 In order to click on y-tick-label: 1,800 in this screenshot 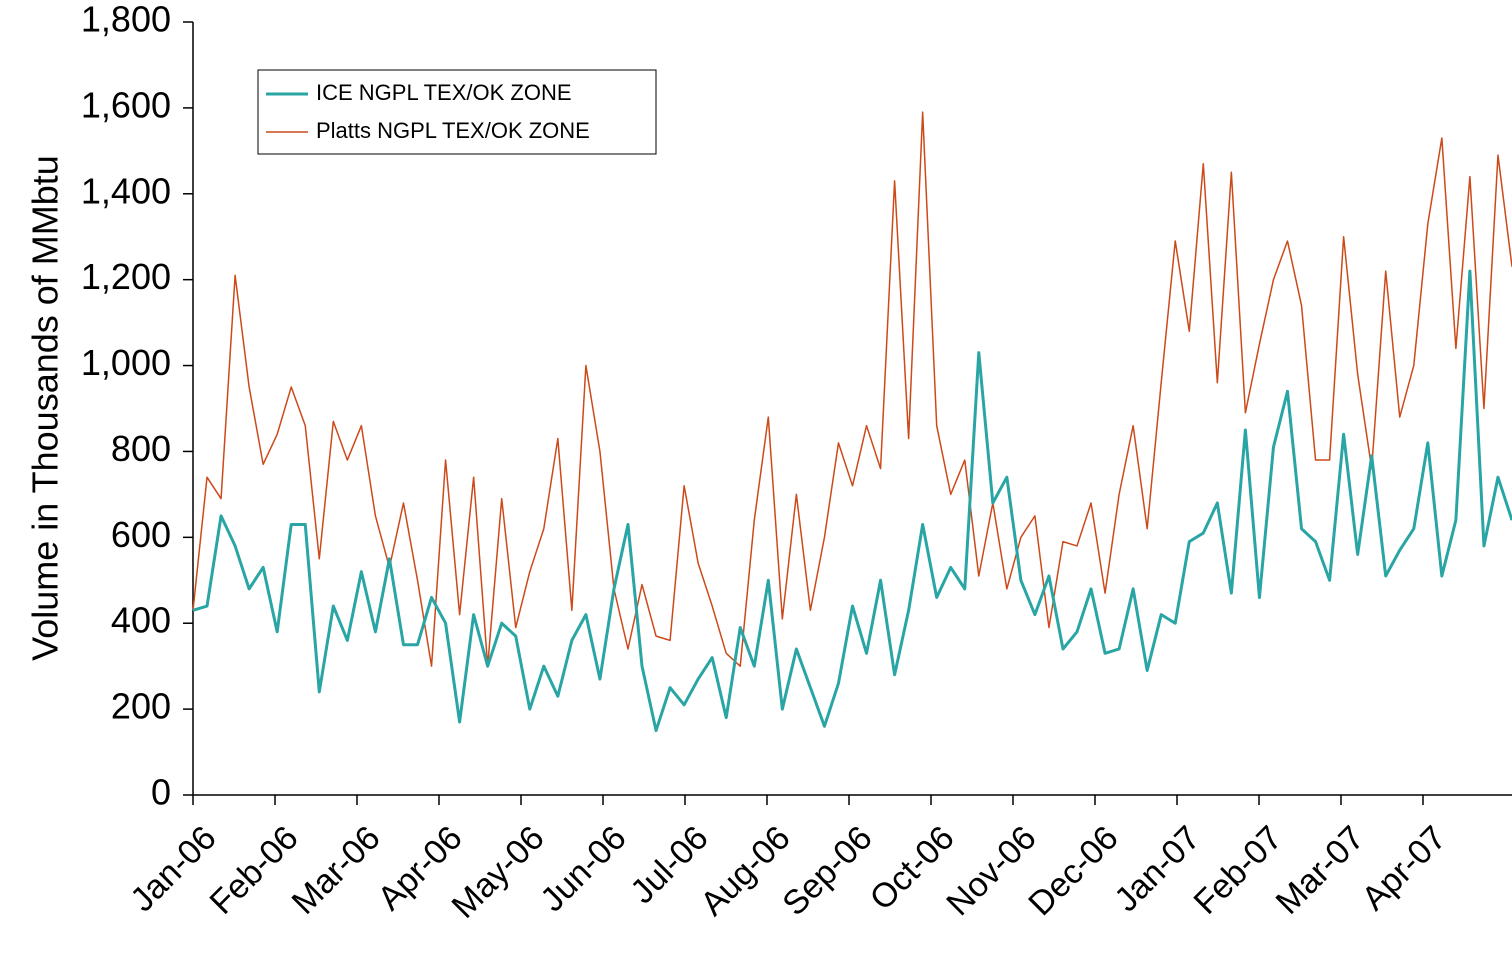, I will do `click(126, 20)`.